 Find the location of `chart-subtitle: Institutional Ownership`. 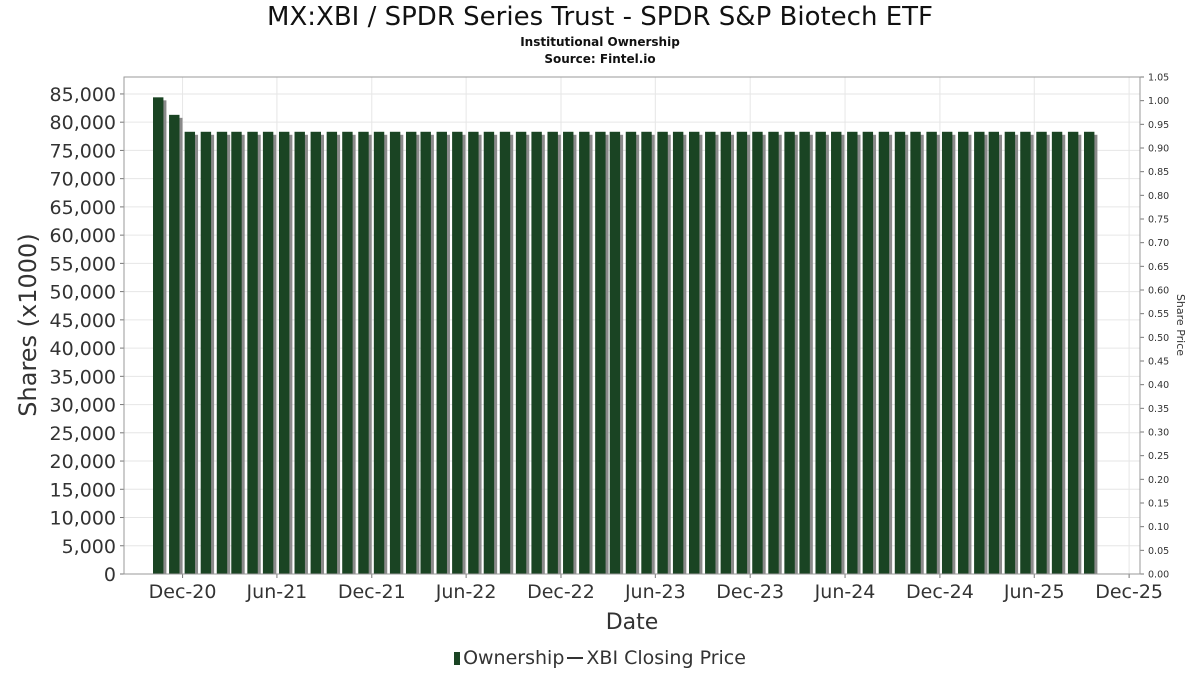

chart-subtitle: Institutional Ownership is located at coordinates (600, 42).